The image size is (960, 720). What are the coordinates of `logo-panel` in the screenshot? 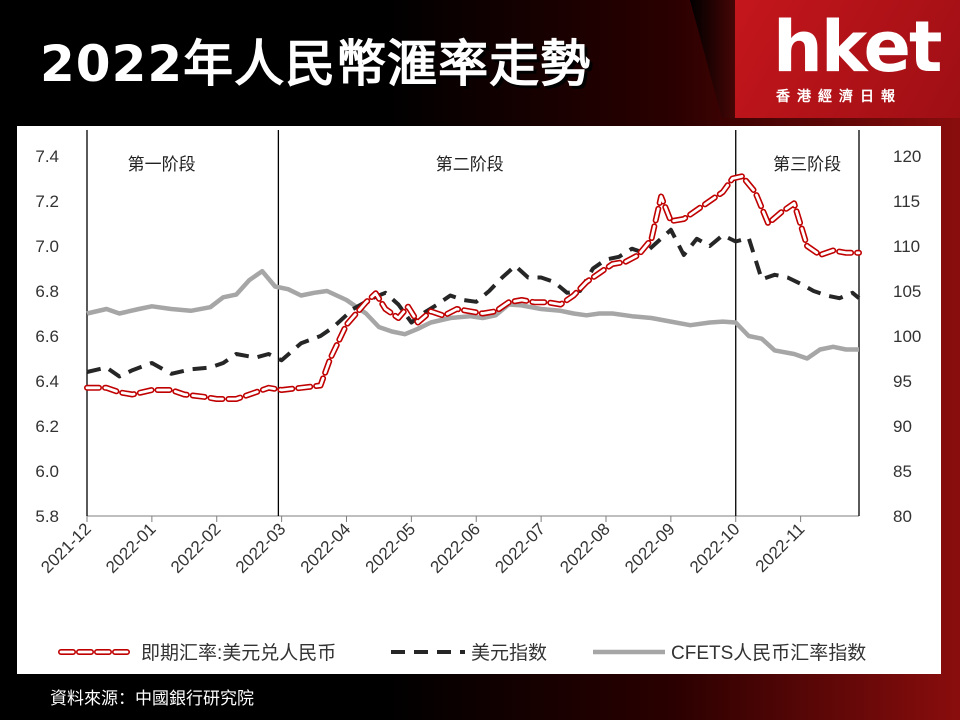 It's located at (847, 59).